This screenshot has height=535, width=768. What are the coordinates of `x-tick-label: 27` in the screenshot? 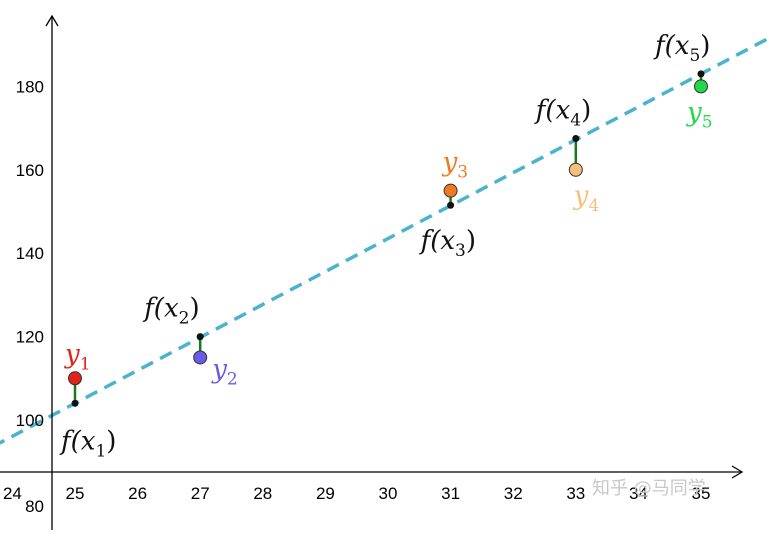 It's located at (200, 493).